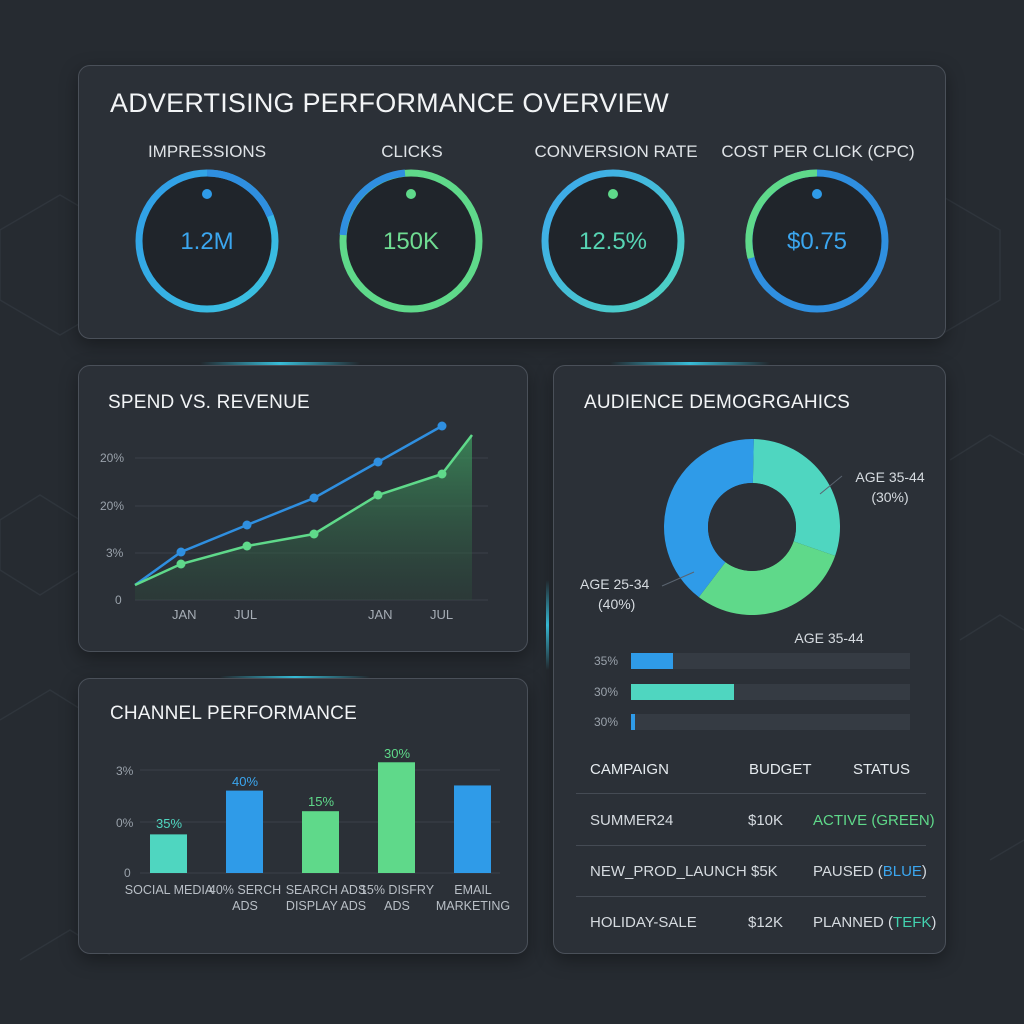 This screenshot has width=1024, height=1024. Describe the element at coordinates (848, 871) in the screenshot. I see `status-prefix: PAUSED (` at that location.